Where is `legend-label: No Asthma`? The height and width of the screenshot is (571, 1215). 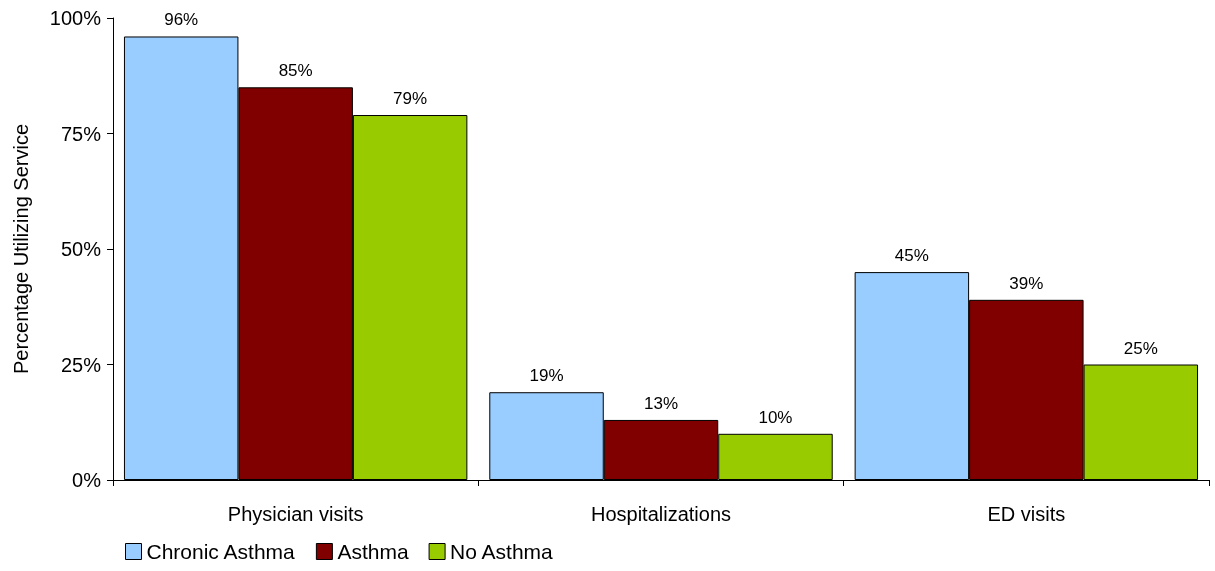 legend-label: No Asthma is located at coordinates (502, 551).